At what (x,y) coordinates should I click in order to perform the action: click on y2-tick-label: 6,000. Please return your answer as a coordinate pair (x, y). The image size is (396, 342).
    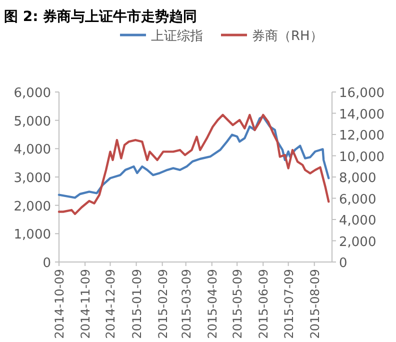
    Looking at the image, I should click on (357, 200).